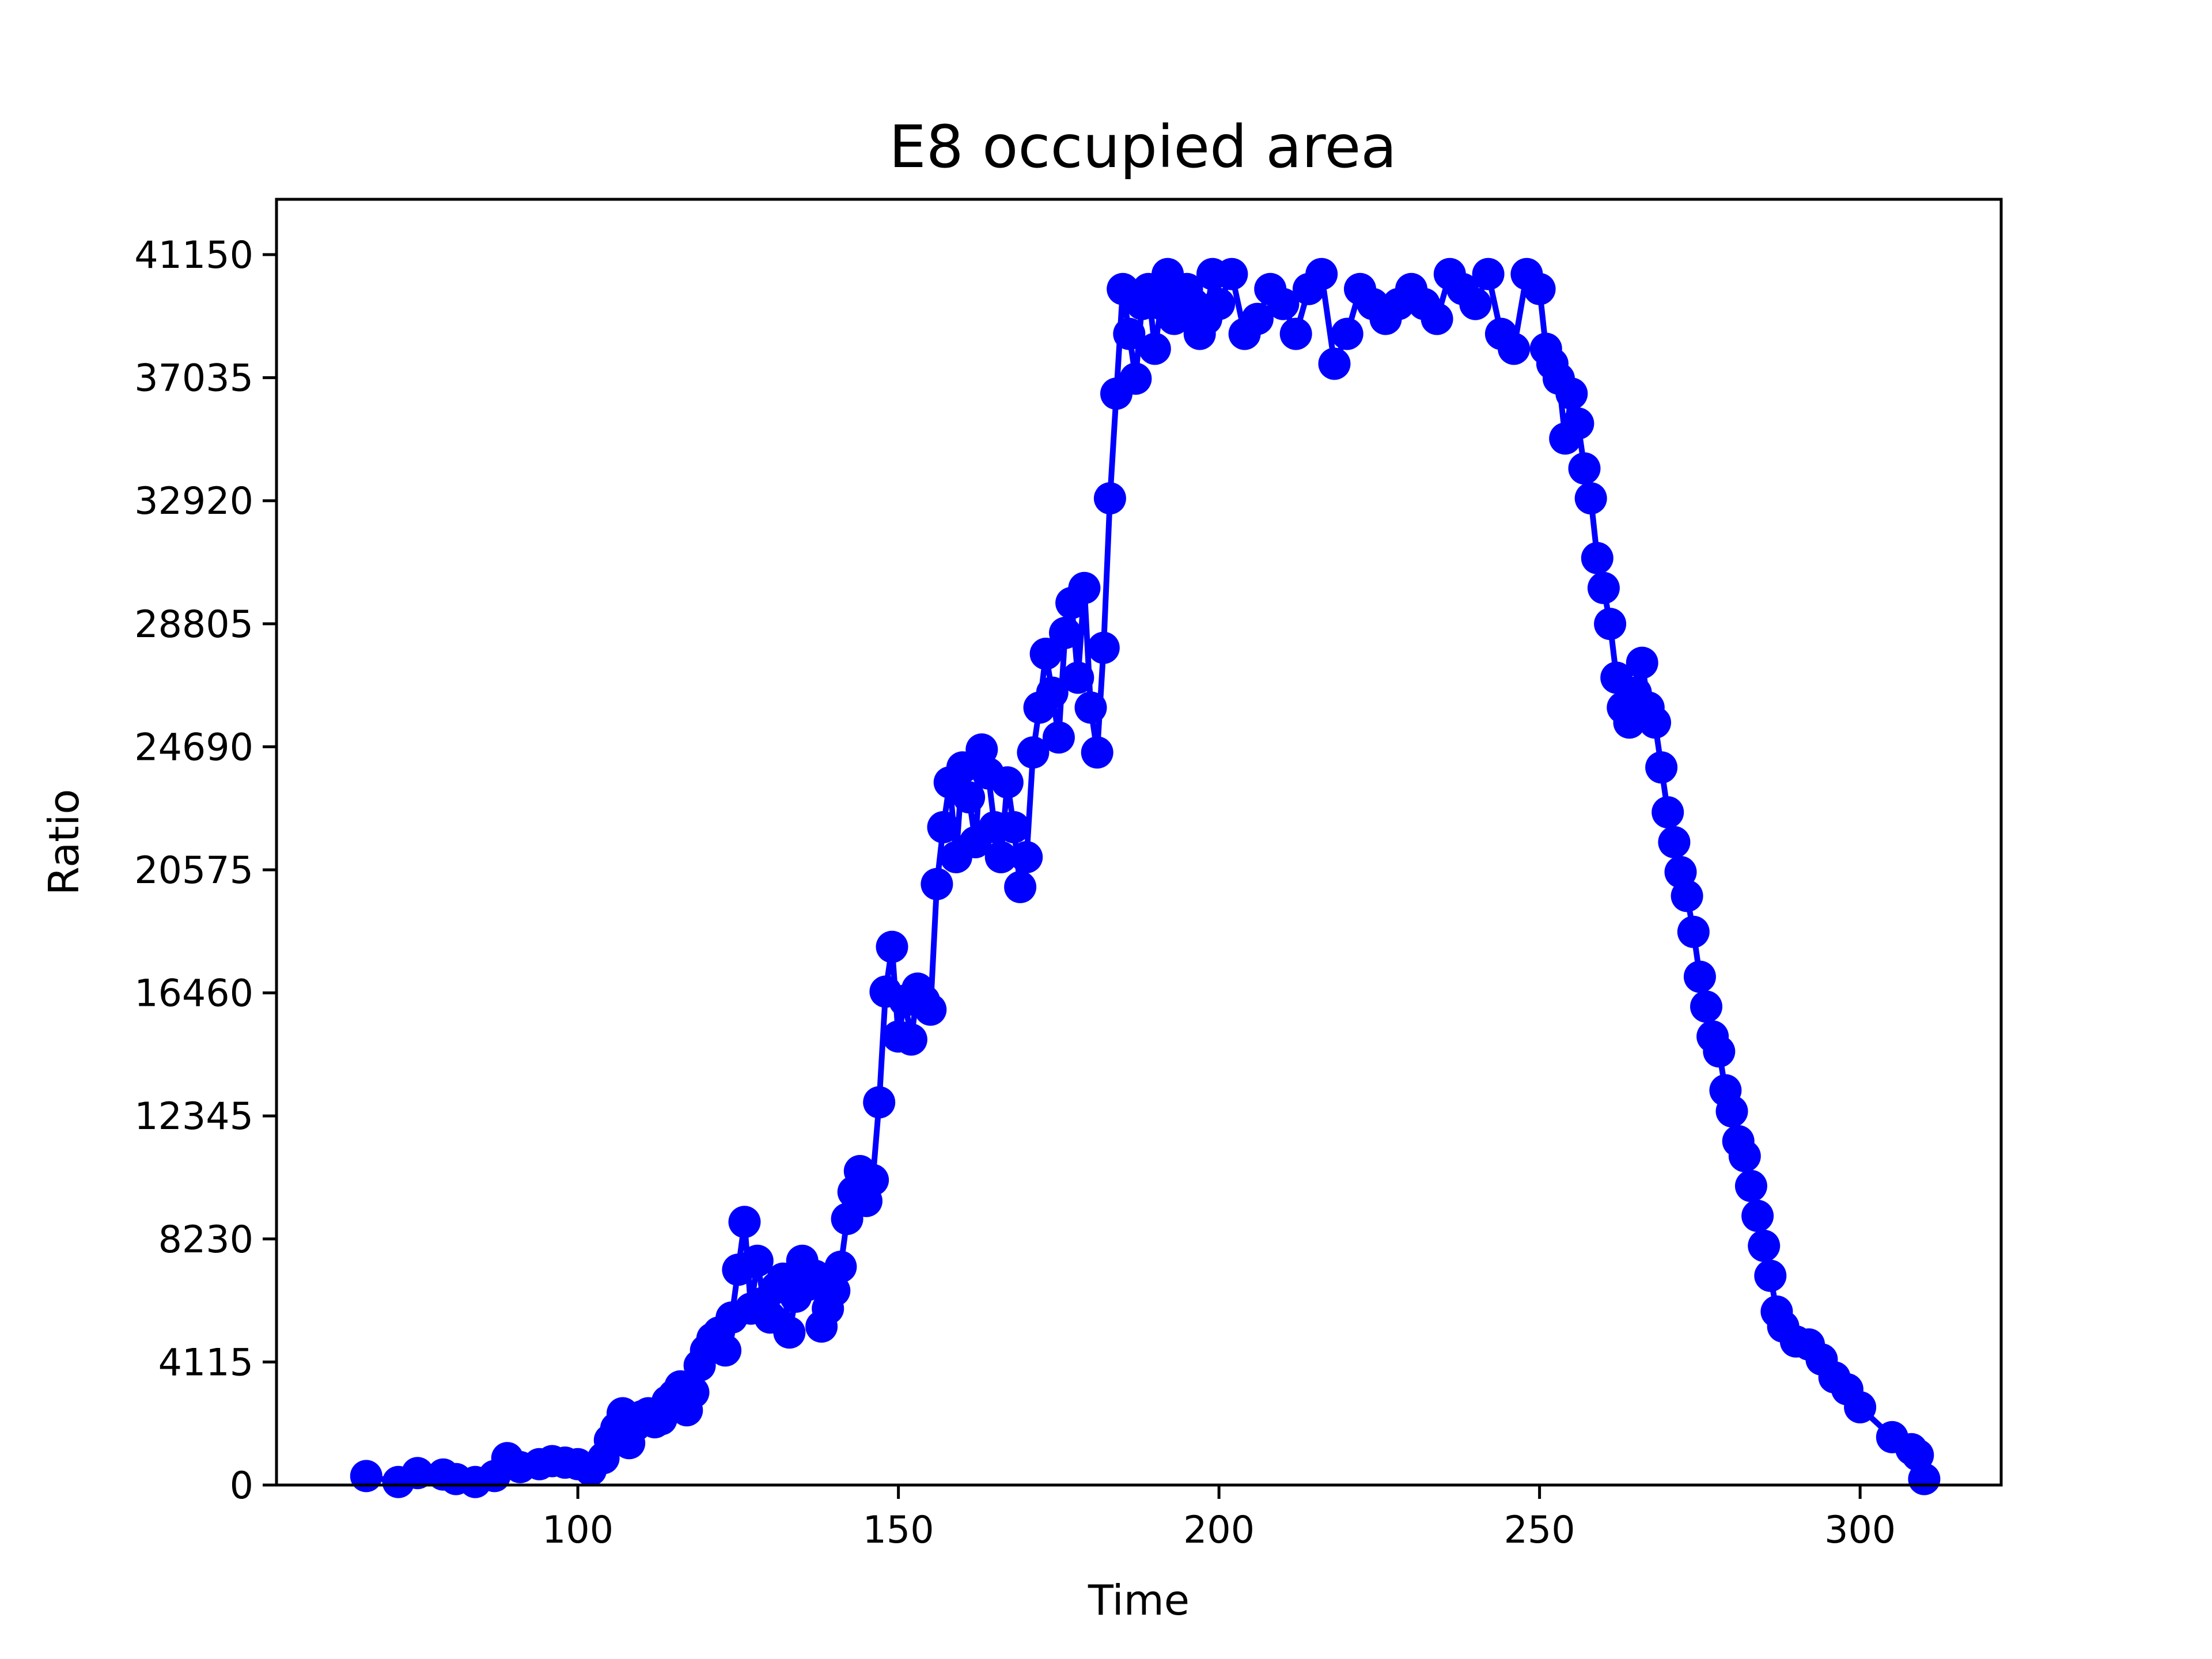 This screenshot has width=2212, height=1659. I want to click on y-tick-label: 41150, so click(193, 255).